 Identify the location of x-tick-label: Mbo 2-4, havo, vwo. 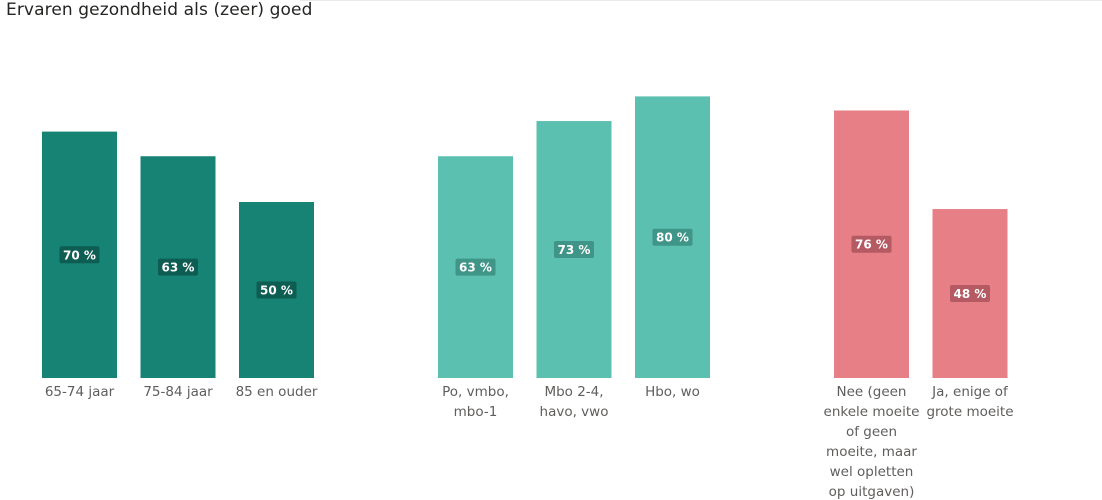
(574, 402).